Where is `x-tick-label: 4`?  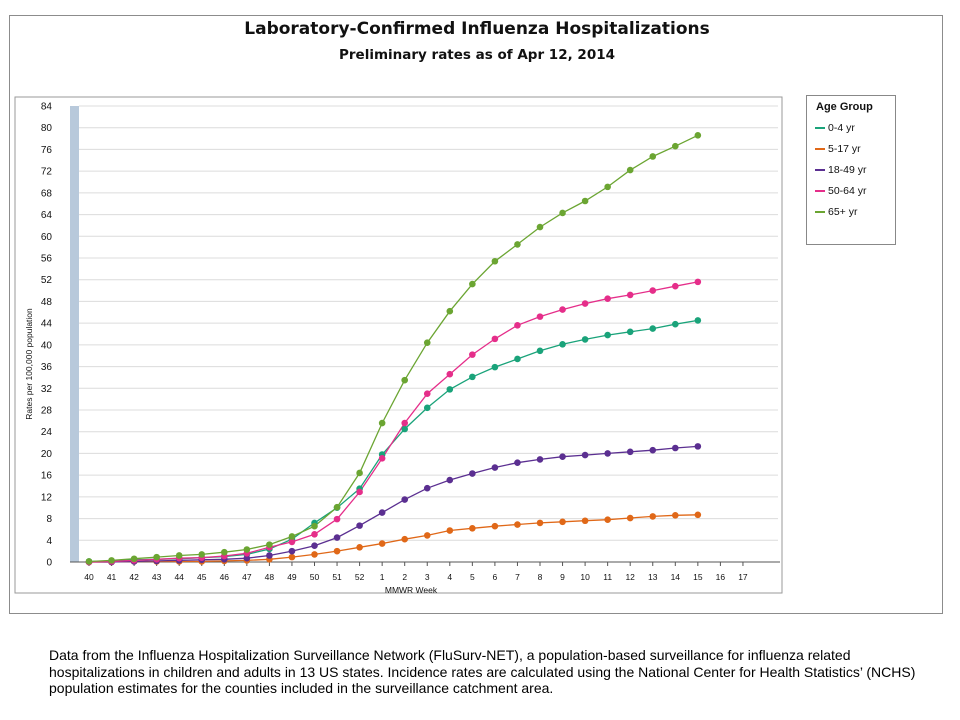
x-tick-label: 4 is located at coordinates (449, 577).